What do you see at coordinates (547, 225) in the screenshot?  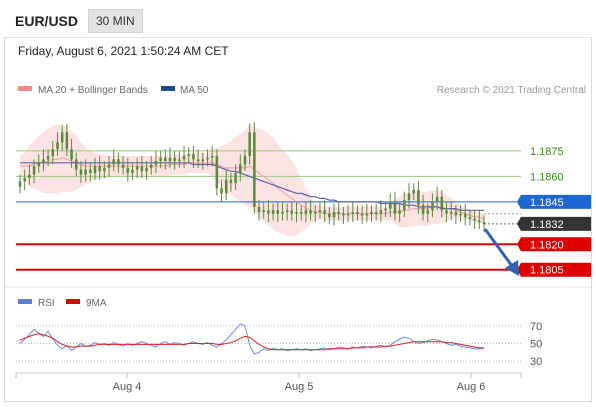 I see `current-price-label: 1.1832` at bounding box center [547, 225].